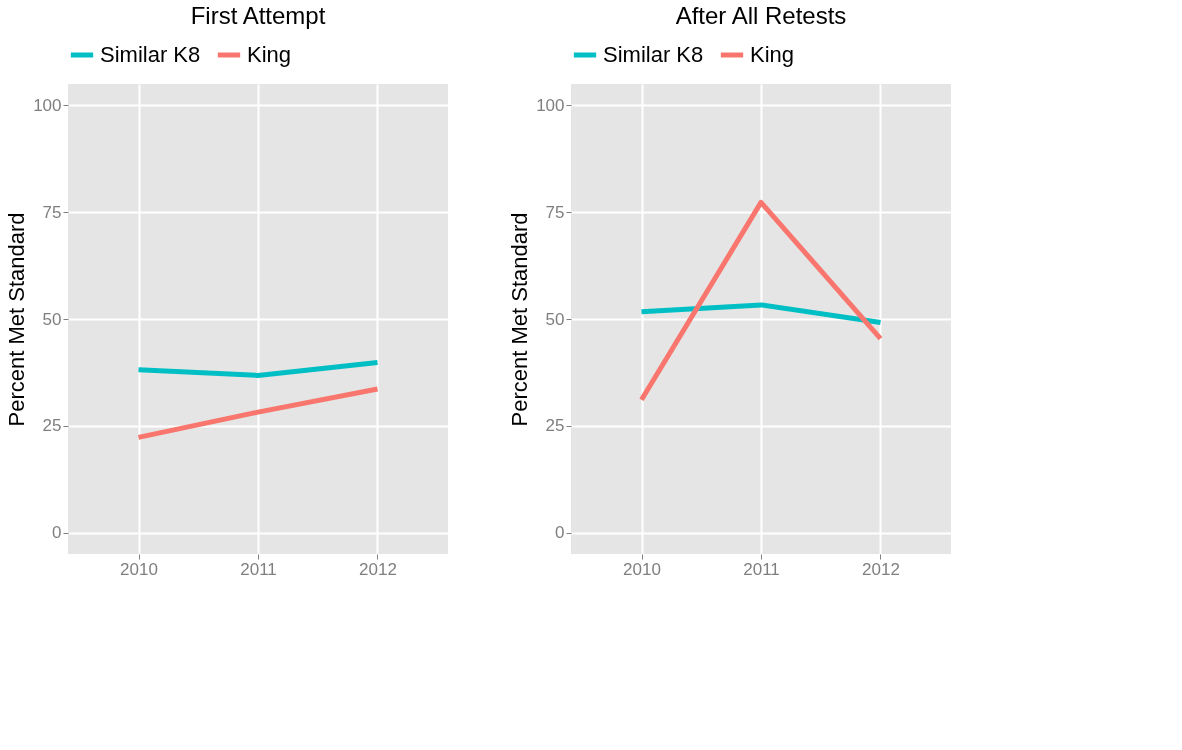 Image resolution: width=1182 pixels, height=750 pixels. Describe the element at coordinates (761, 15) in the screenshot. I see `chart-title: After All Retests` at that location.